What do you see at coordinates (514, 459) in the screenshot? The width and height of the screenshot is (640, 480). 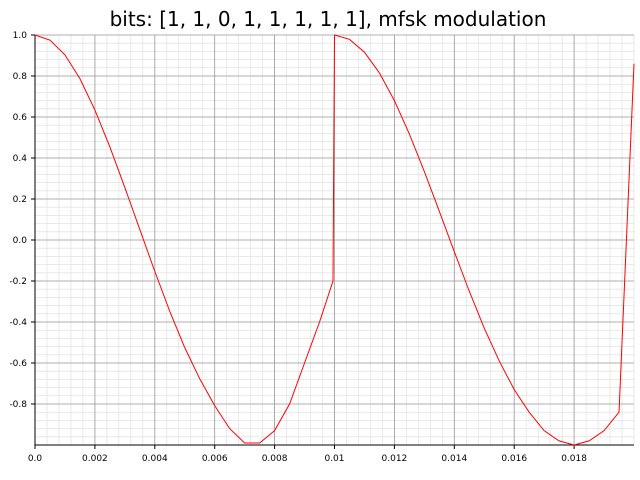 I see `x-tick-label: 0.016` at bounding box center [514, 459].